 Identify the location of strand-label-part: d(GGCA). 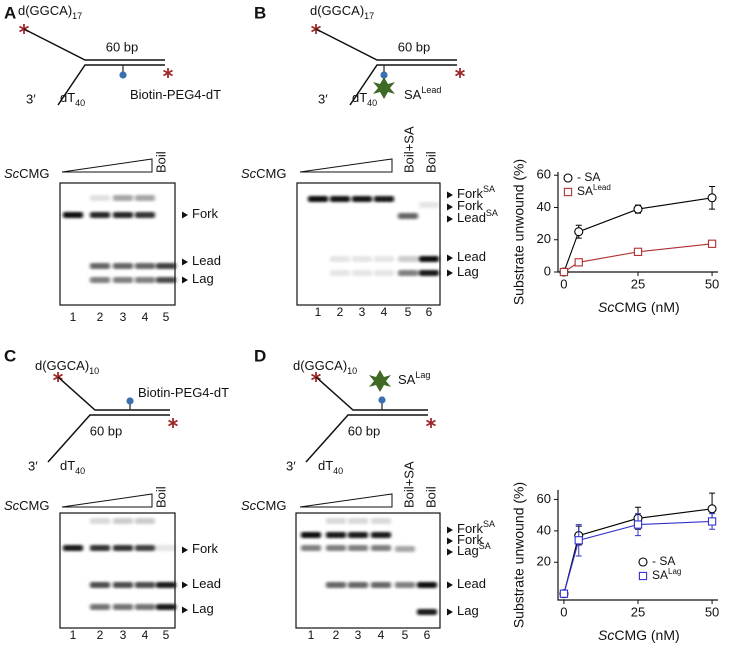
(337, 10).